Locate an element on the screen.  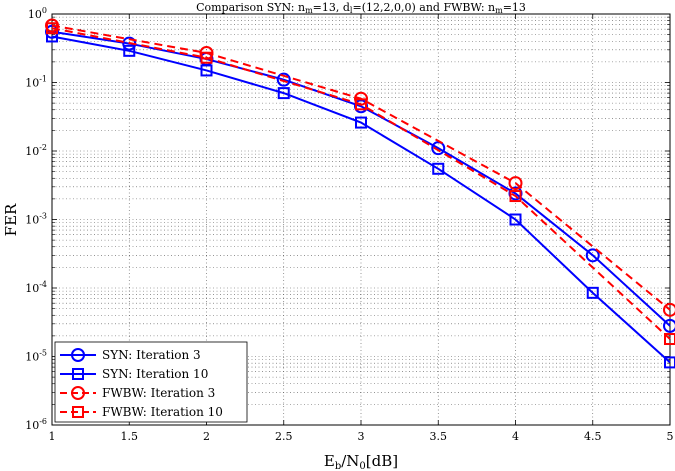
legend-label: SYN: Iteration 3 is located at coordinates (151, 355).